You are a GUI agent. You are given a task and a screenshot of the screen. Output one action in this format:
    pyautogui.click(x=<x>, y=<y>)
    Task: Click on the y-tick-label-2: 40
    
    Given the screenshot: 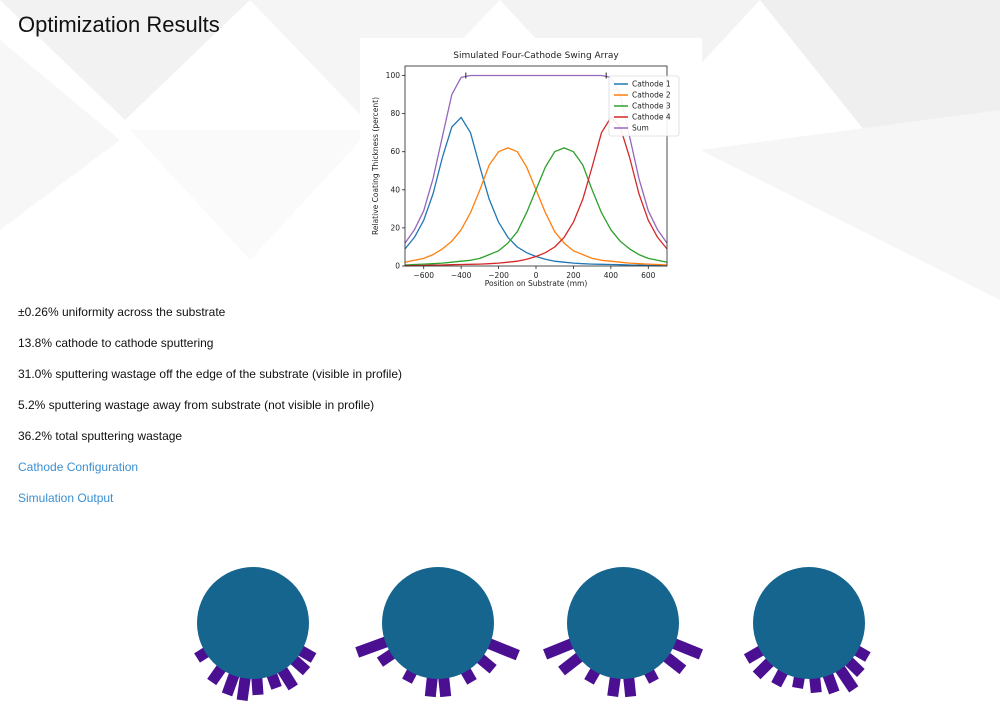 What is the action you would take?
    pyautogui.click(x=395, y=189)
    